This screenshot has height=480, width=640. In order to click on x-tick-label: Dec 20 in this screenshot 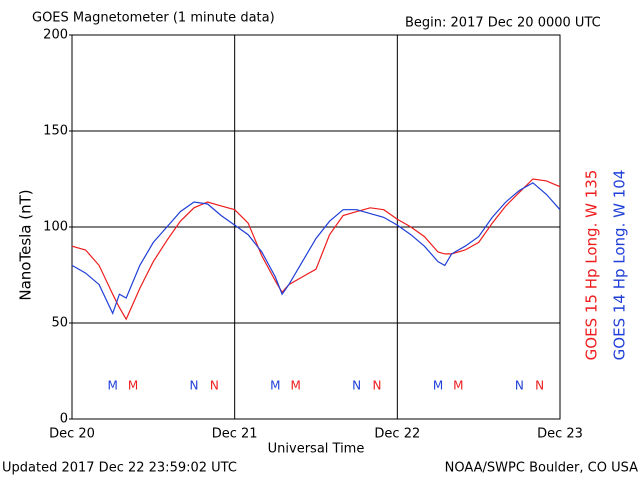, I will do `click(72, 434)`.